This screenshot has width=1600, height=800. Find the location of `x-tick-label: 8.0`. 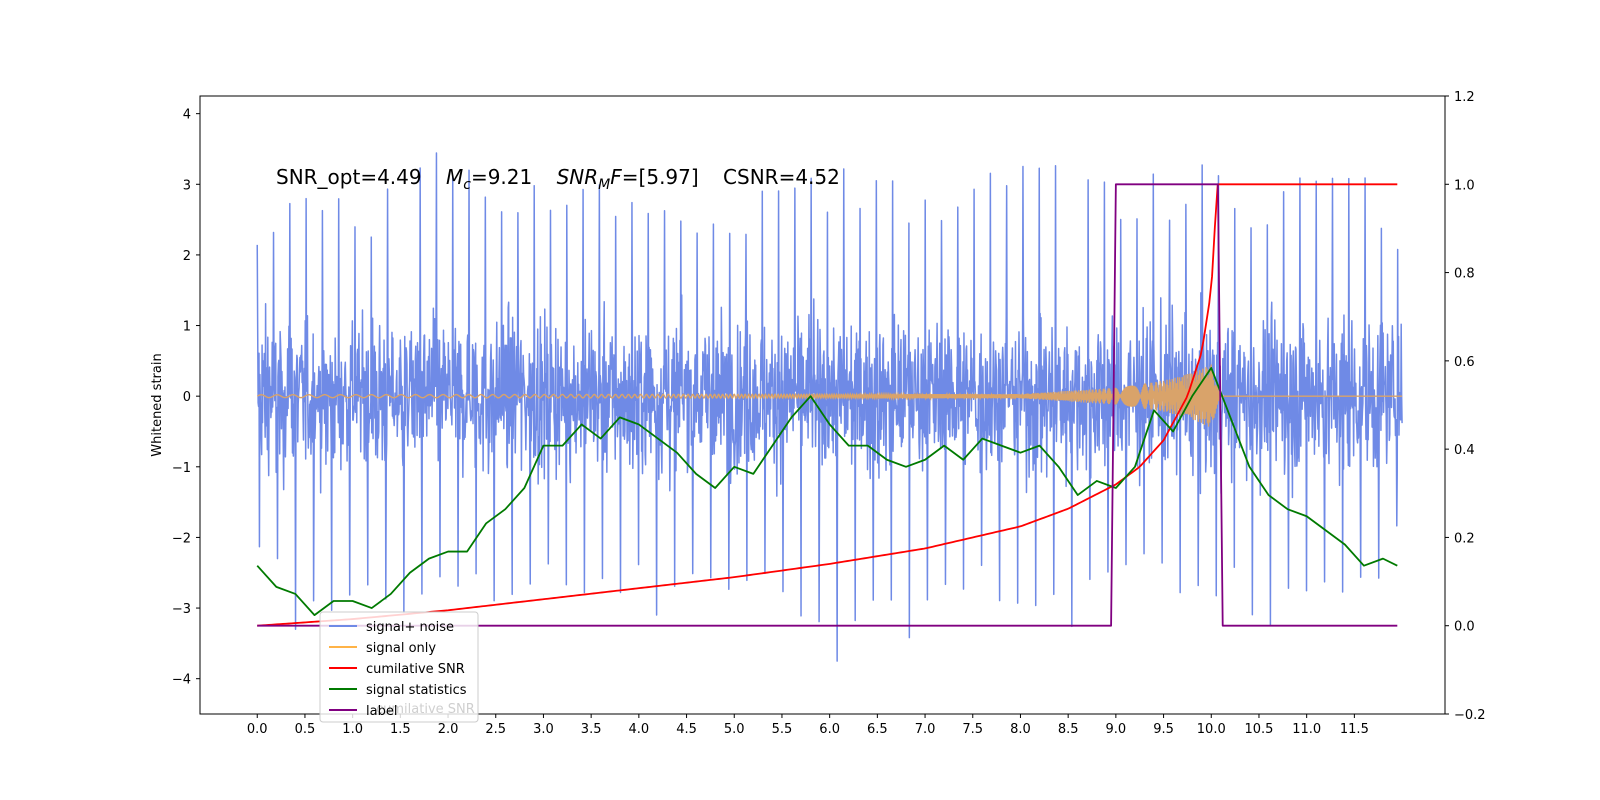

x-tick-label: 8.0 is located at coordinates (1020, 729).